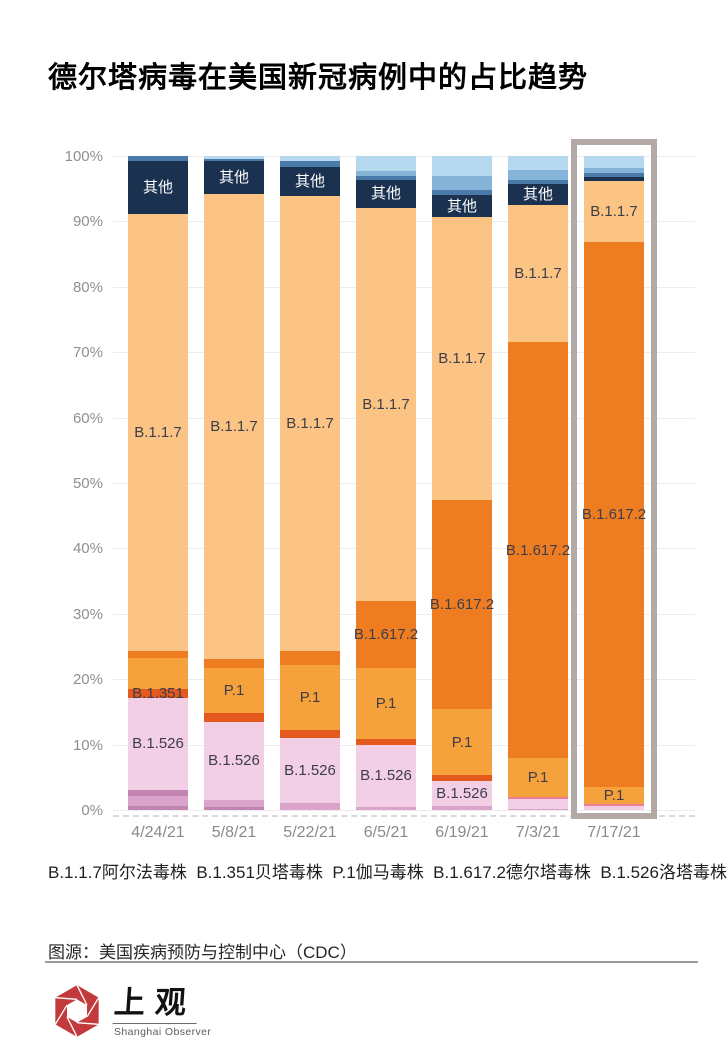  Describe the element at coordinates (77, 1011) in the screenshot. I see `aperture-logo-icon` at that location.